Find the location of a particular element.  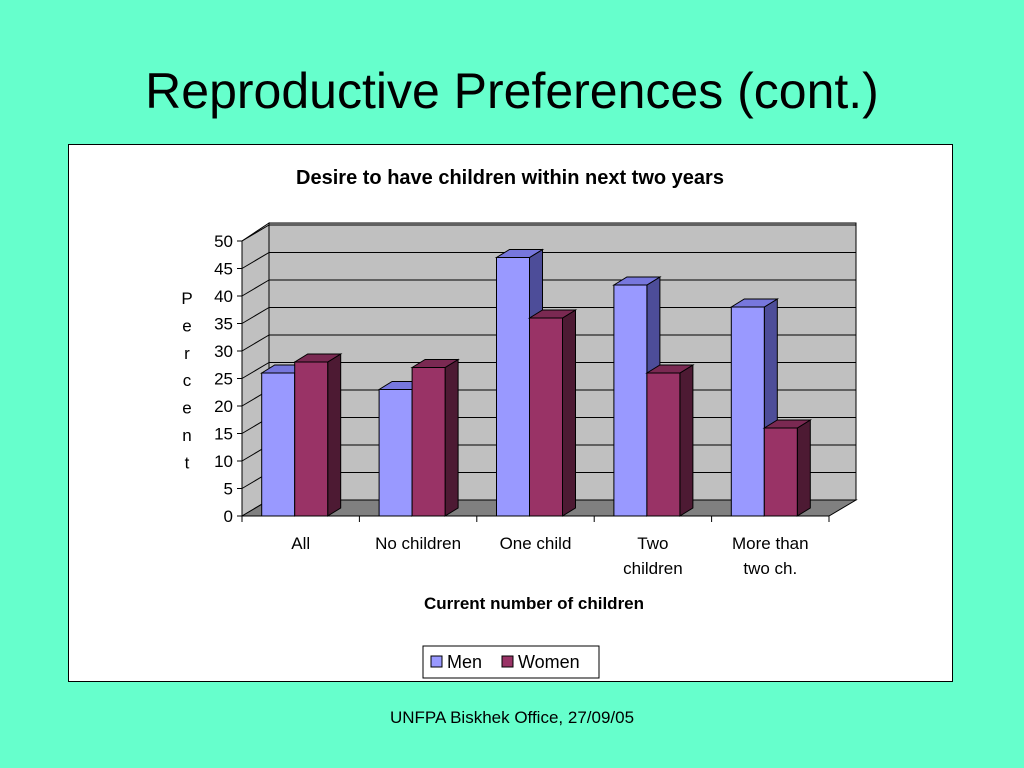

x-tick-label: Two children is located at coordinates (653, 556).